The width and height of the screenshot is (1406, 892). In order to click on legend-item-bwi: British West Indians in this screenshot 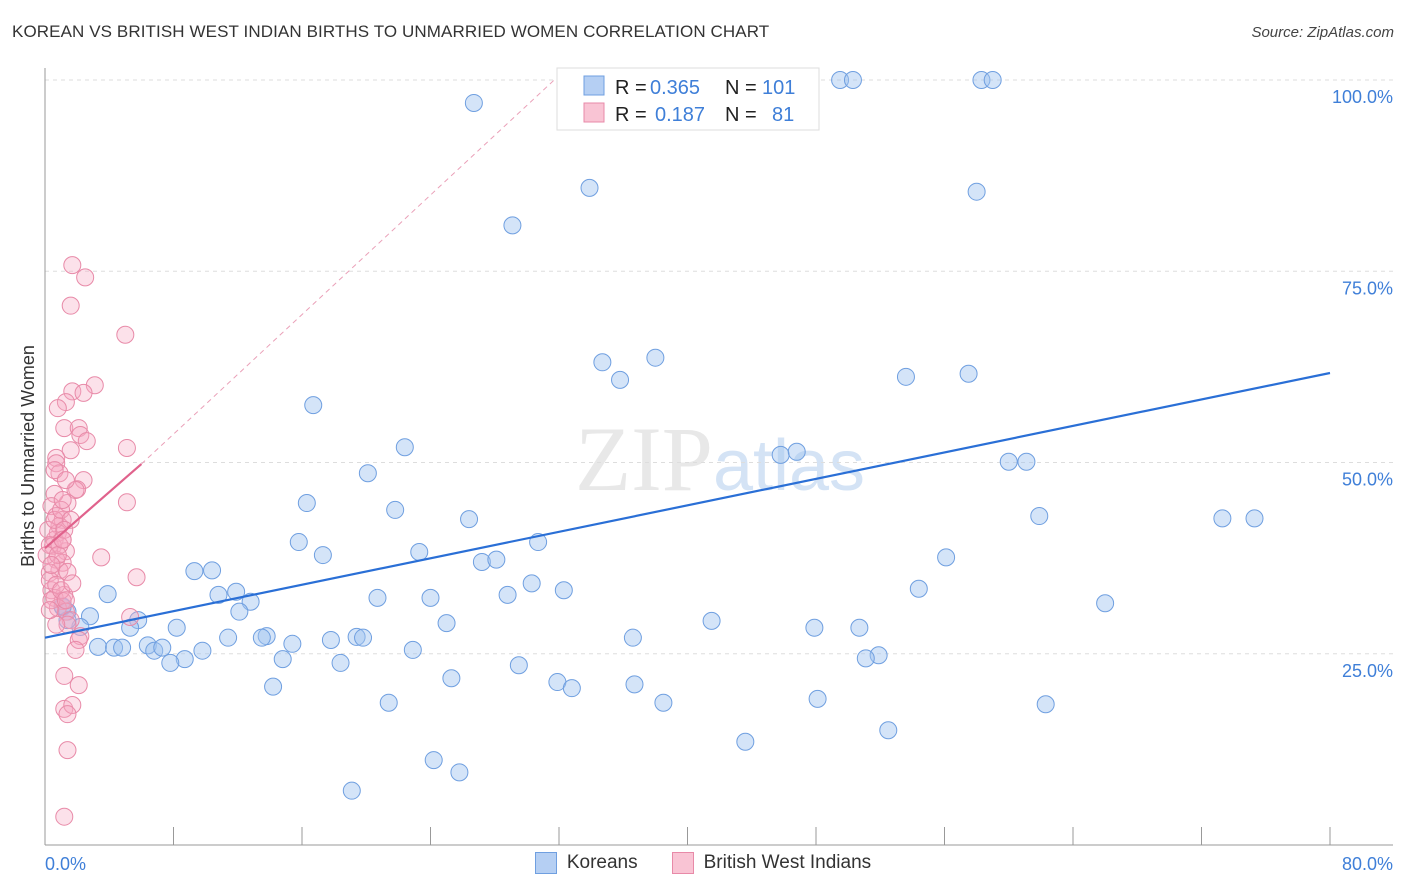, I will do `click(771, 863)`.